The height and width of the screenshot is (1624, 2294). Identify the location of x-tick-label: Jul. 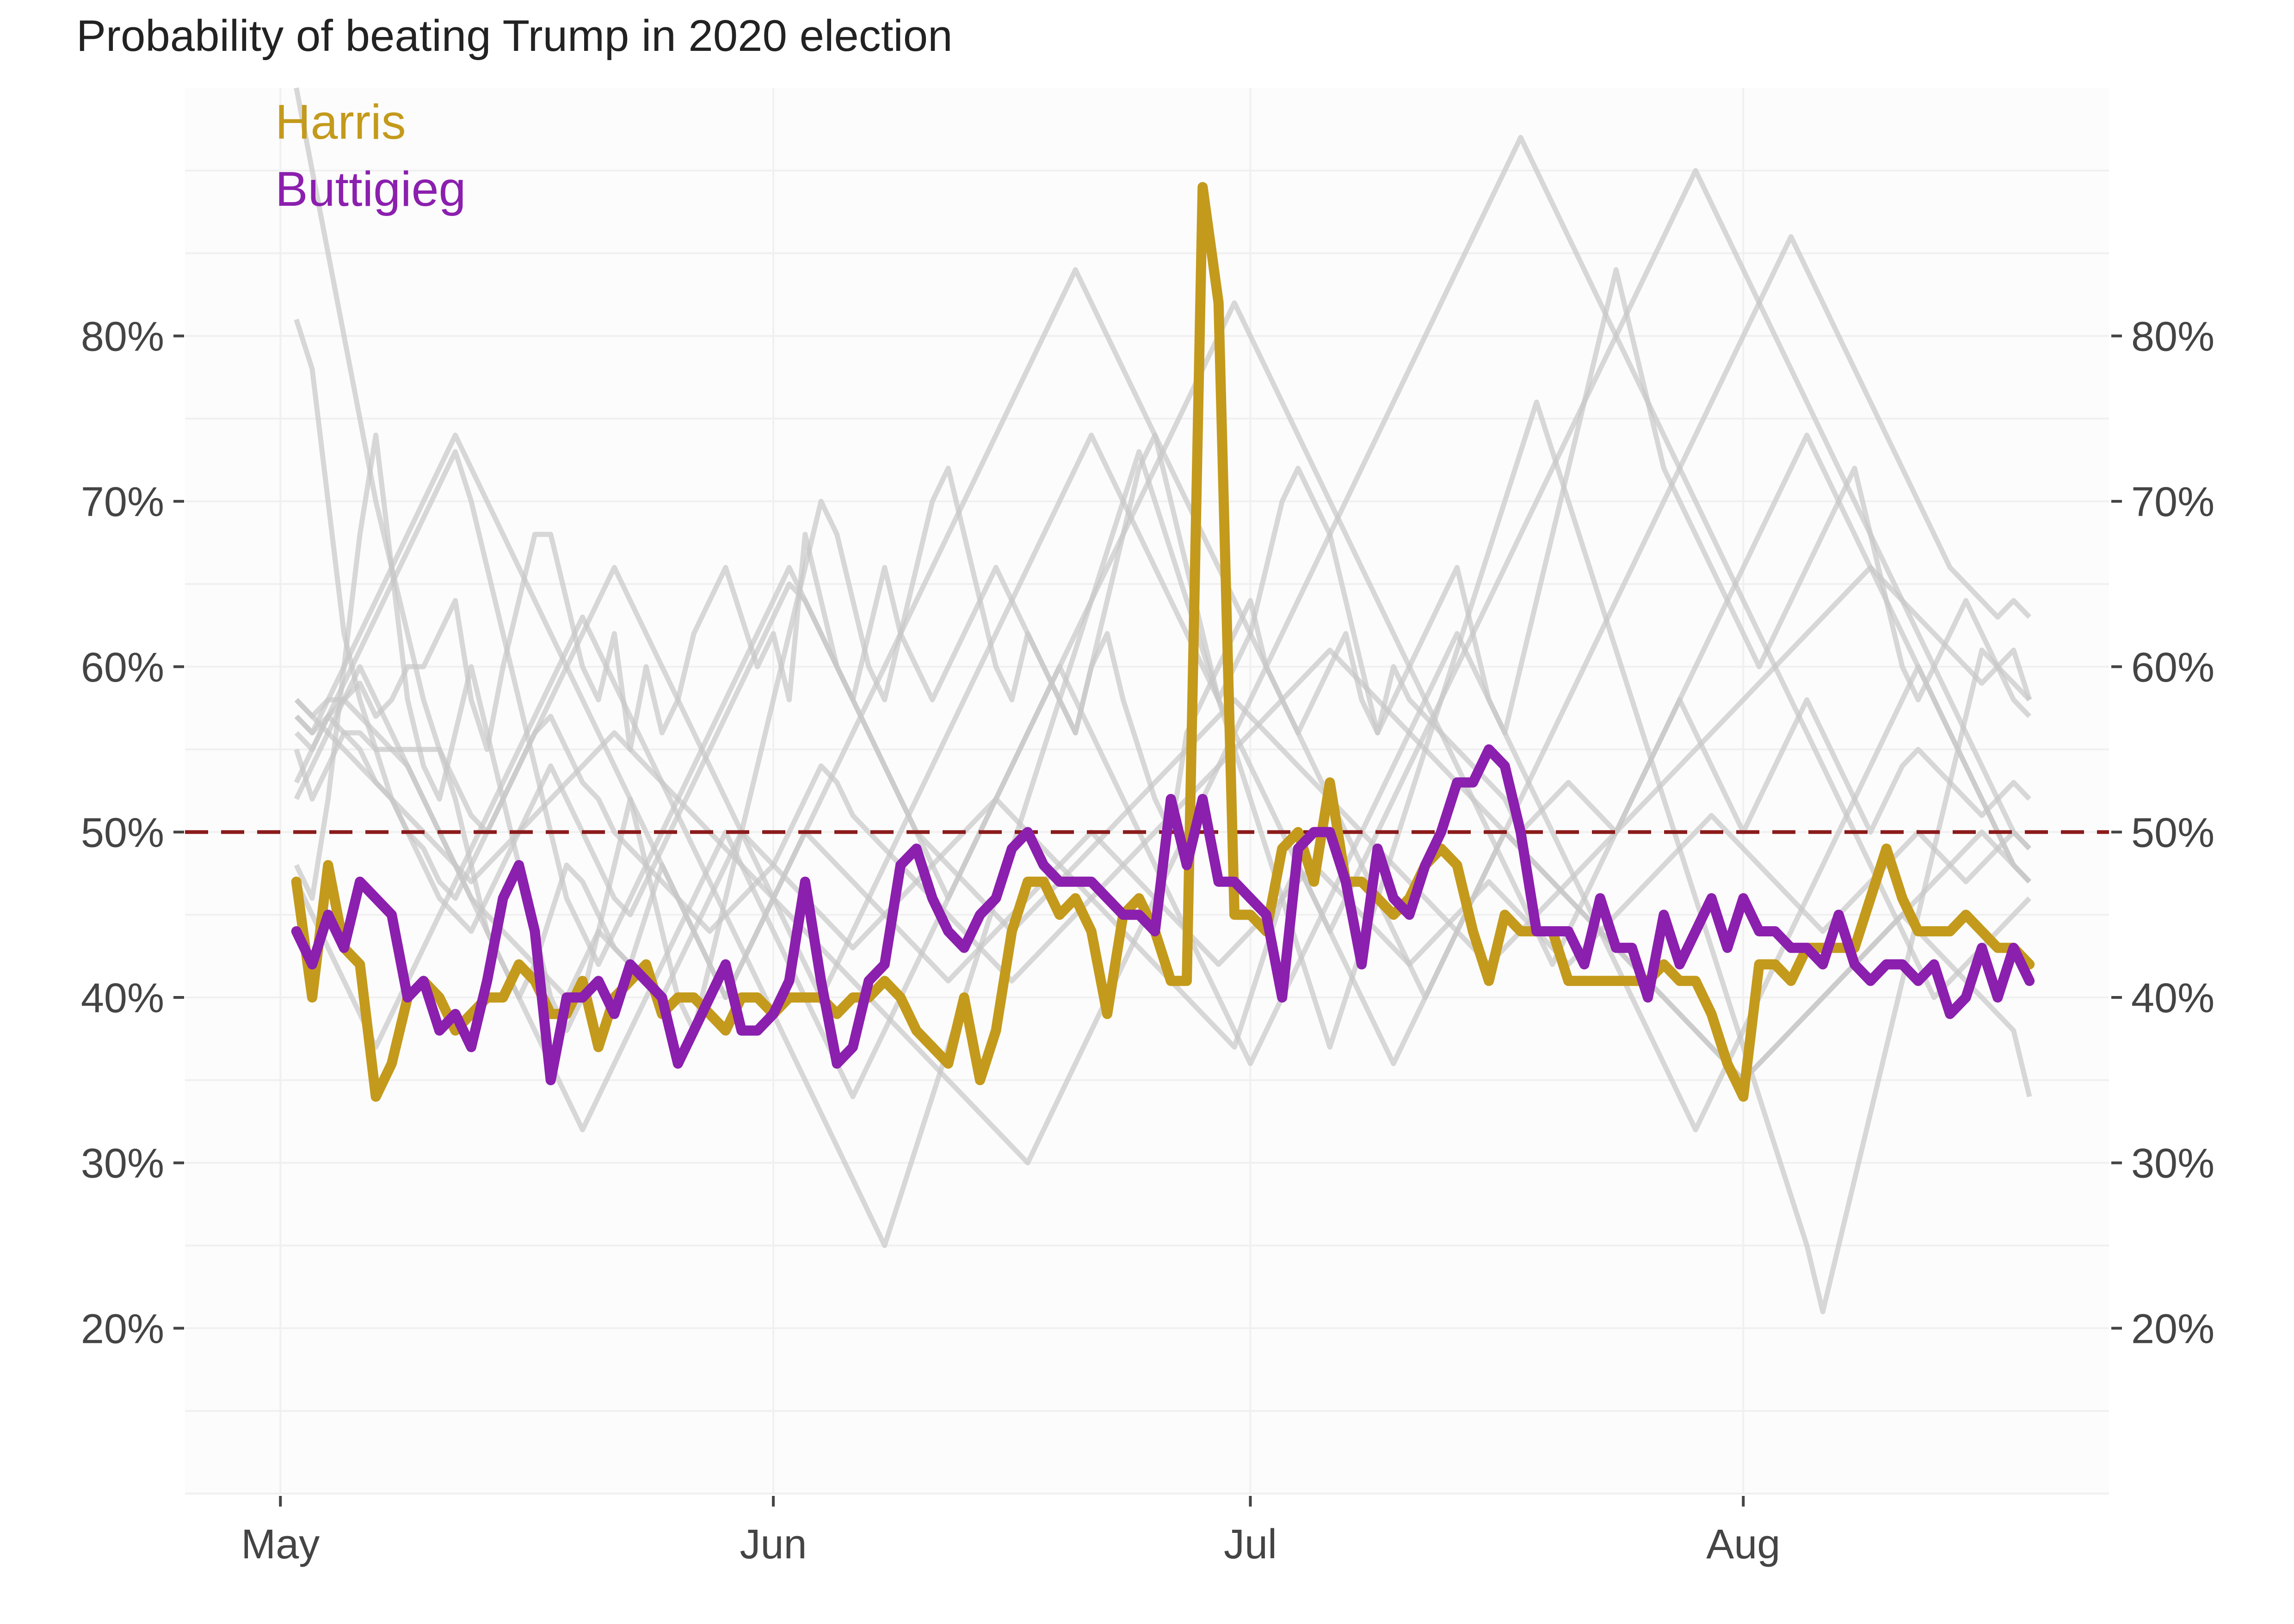
(1250, 1544).